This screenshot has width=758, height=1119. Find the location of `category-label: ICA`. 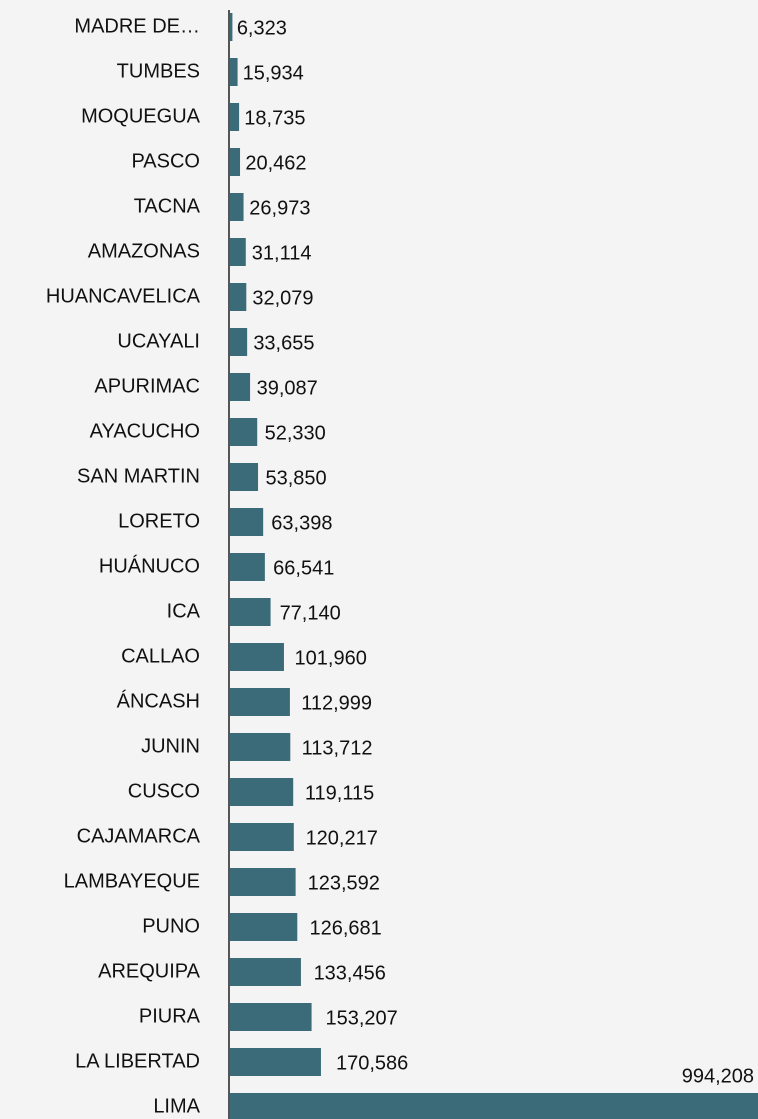

category-label: ICA is located at coordinates (184, 611).